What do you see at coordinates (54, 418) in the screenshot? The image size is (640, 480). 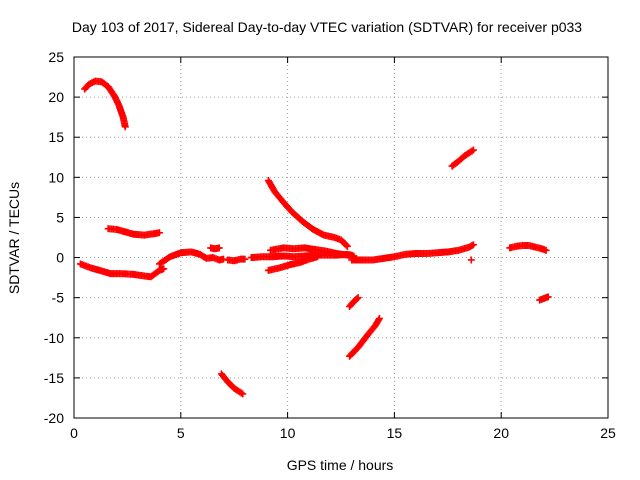 I see `y-tick-label: -20` at bounding box center [54, 418].